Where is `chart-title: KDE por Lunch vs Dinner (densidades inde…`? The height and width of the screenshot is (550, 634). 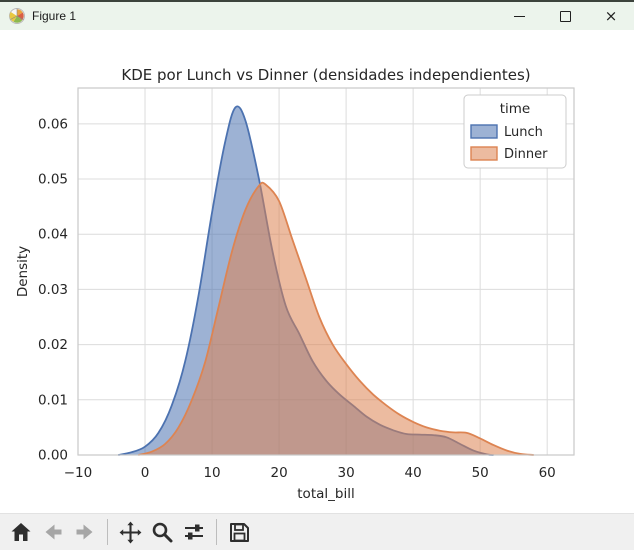
chart-title: KDE por Lunch vs Dinner (densidades inde… is located at coordinates (325, 75).